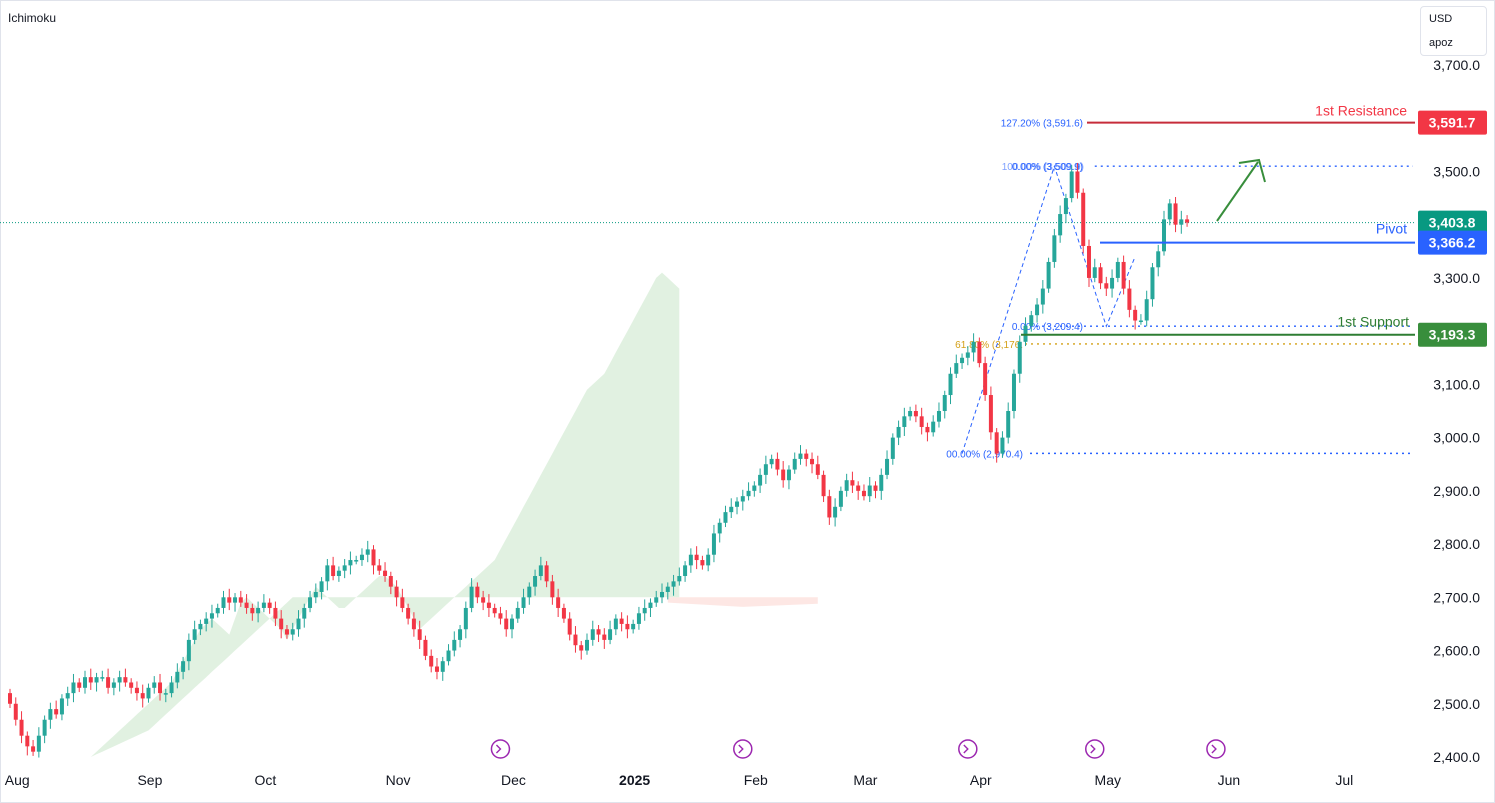 This screenshot has height=803, width=1495. I want to click on y-tick-label: 3,000.0, so click(1456, 438).